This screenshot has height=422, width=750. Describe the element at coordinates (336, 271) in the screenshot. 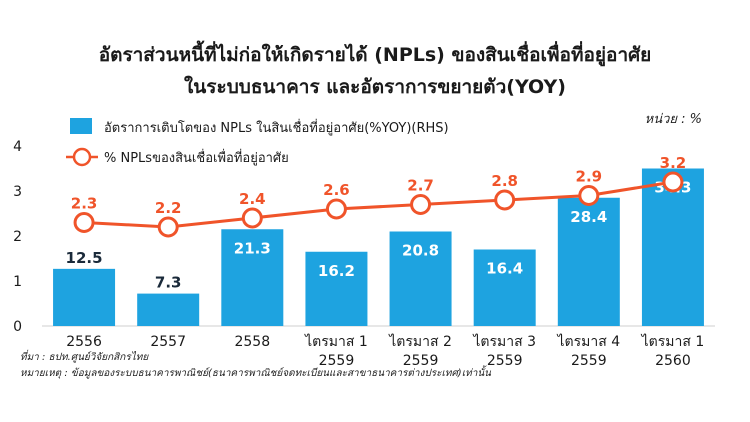

I see `bar-value-label: 16.2` at that location.